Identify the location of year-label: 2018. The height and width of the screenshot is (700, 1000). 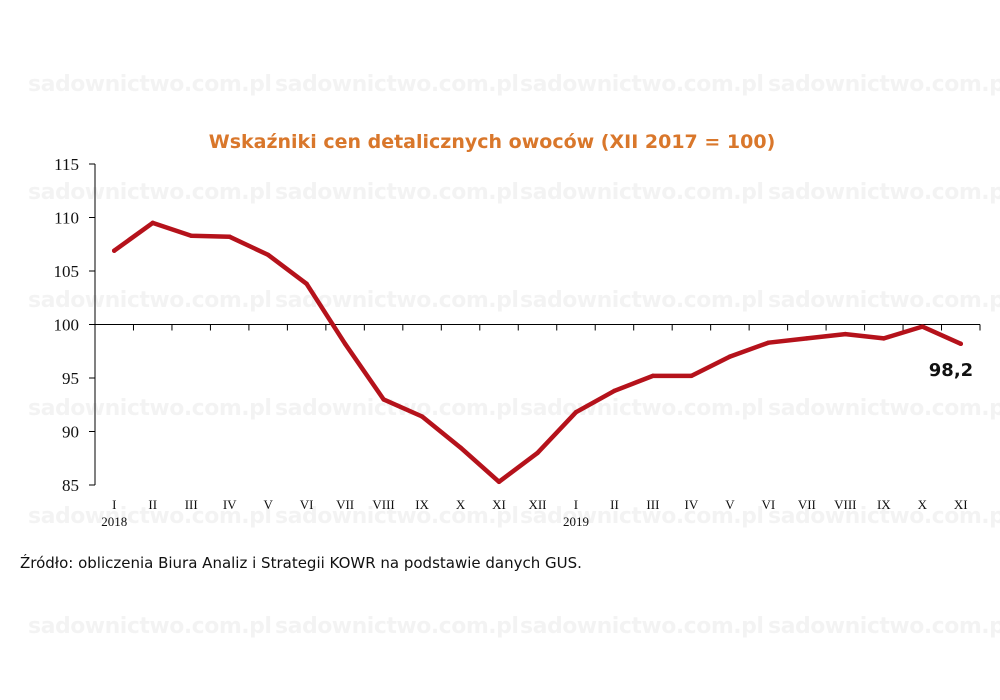
(114, 521).